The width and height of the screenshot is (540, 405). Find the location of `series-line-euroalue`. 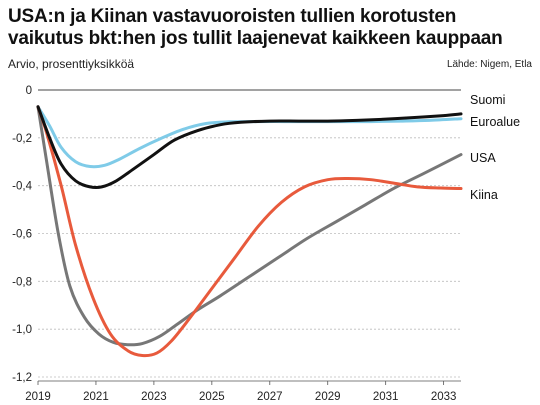

series-line-euroalue is located at coordinates (249, 137).